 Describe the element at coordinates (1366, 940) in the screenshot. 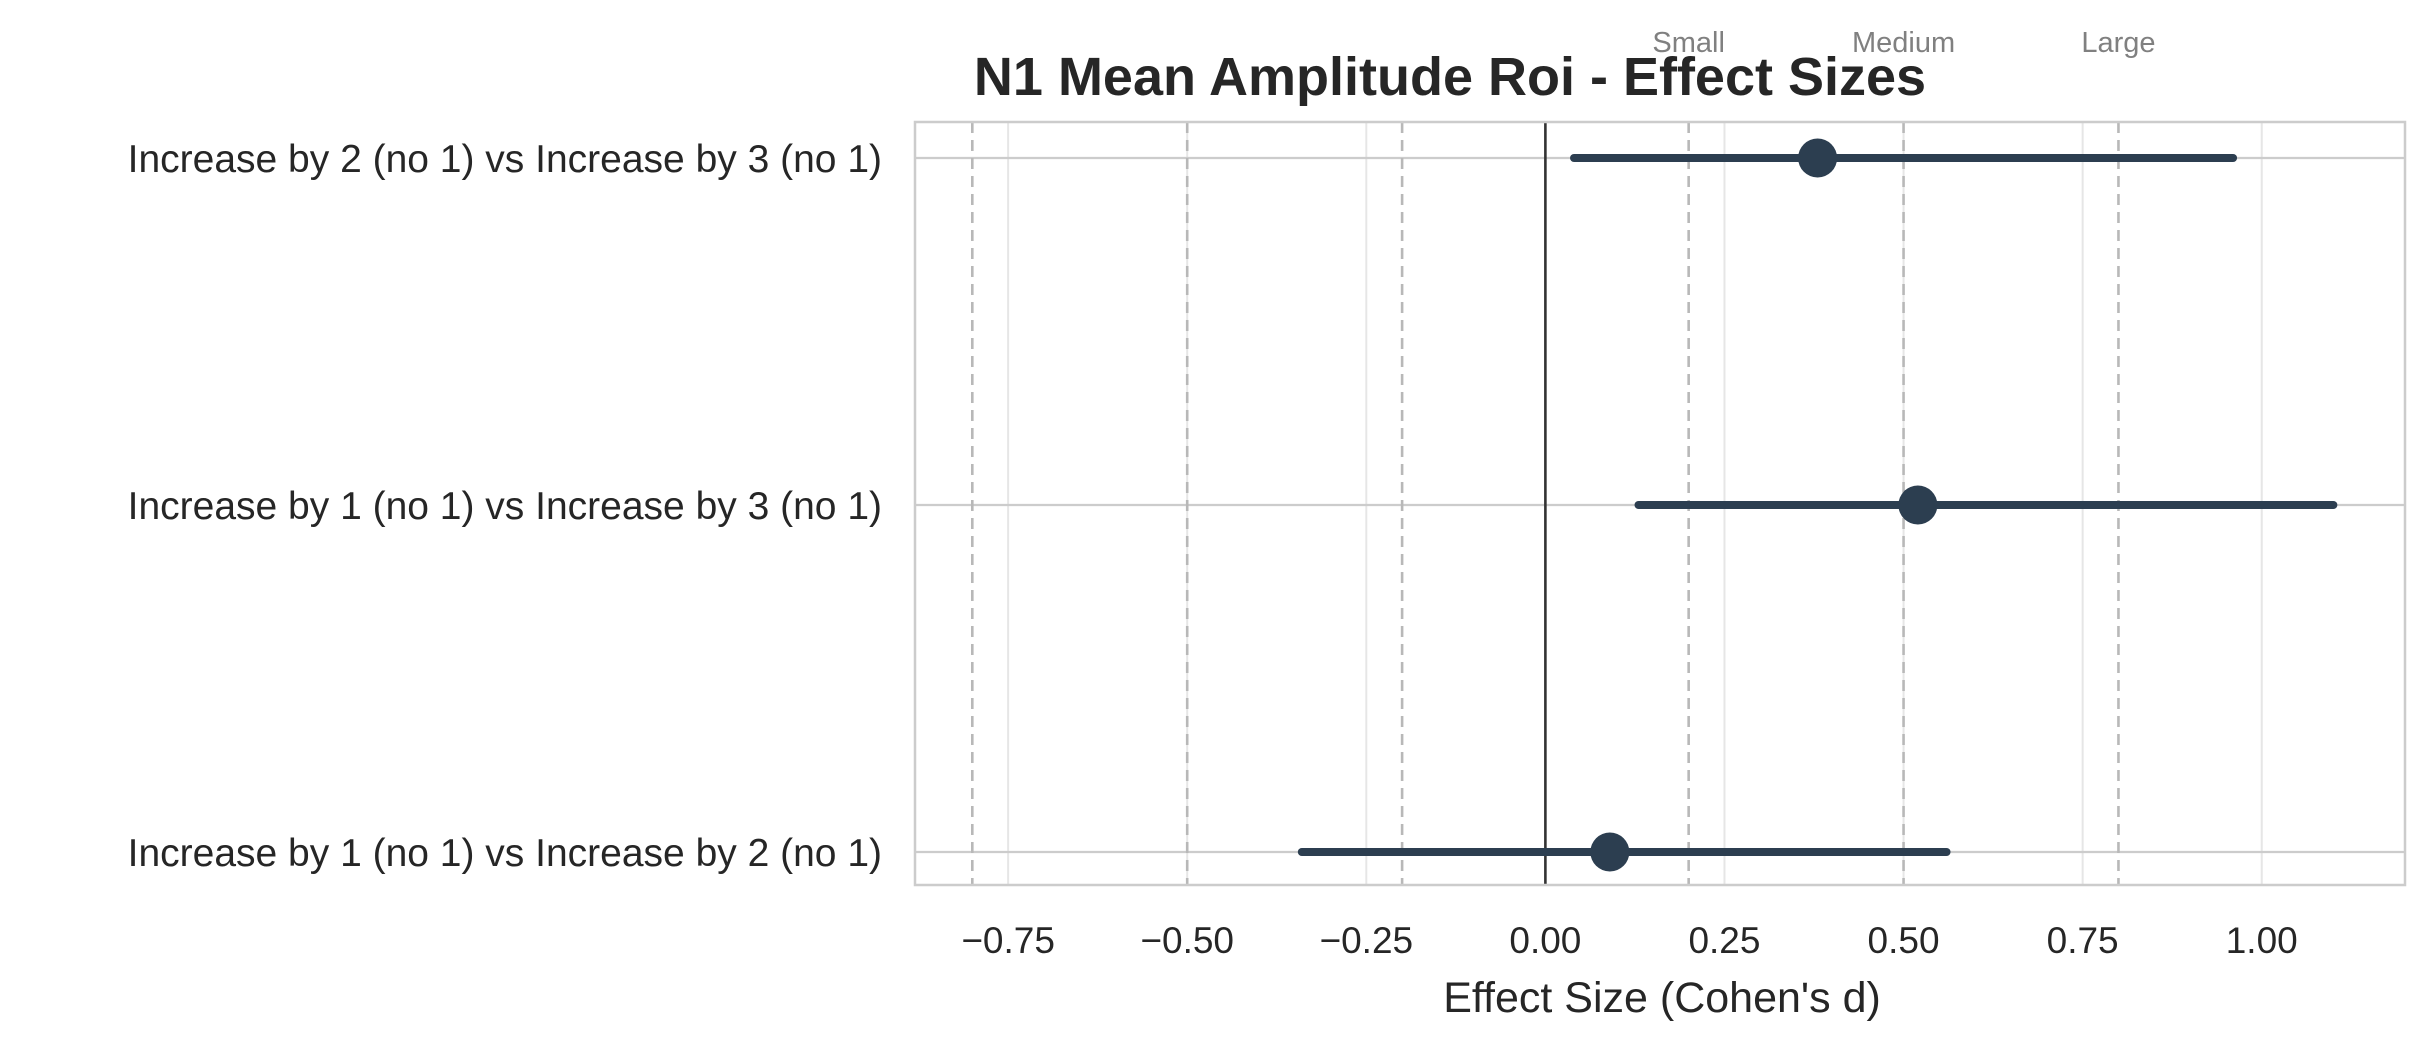

I see `x-tick-label-2: −0.25` at that location.